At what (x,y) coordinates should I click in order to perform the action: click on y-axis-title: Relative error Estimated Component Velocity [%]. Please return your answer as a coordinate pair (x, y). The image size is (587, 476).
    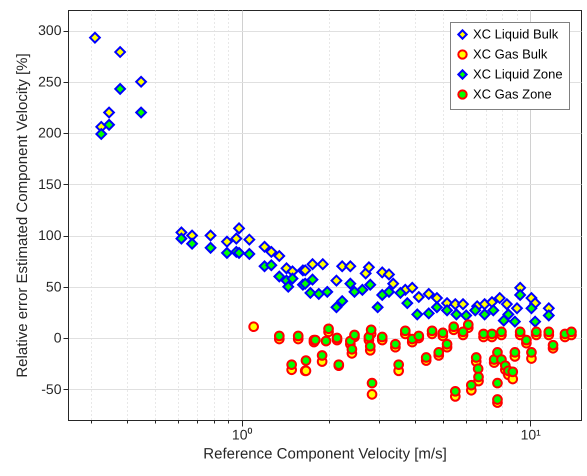
    Looking at the image, I should click on (23, 215).